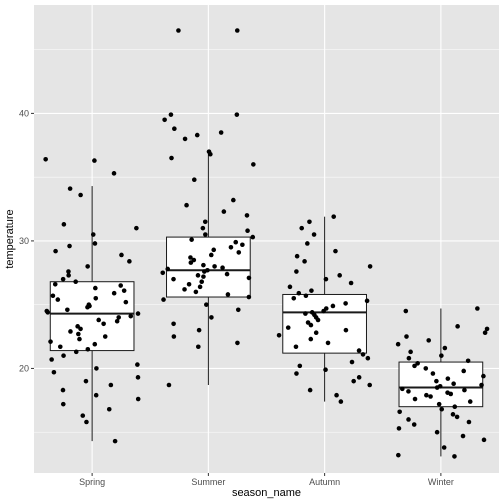  I want to click on y-tick-label: 40, so click(24, 113).